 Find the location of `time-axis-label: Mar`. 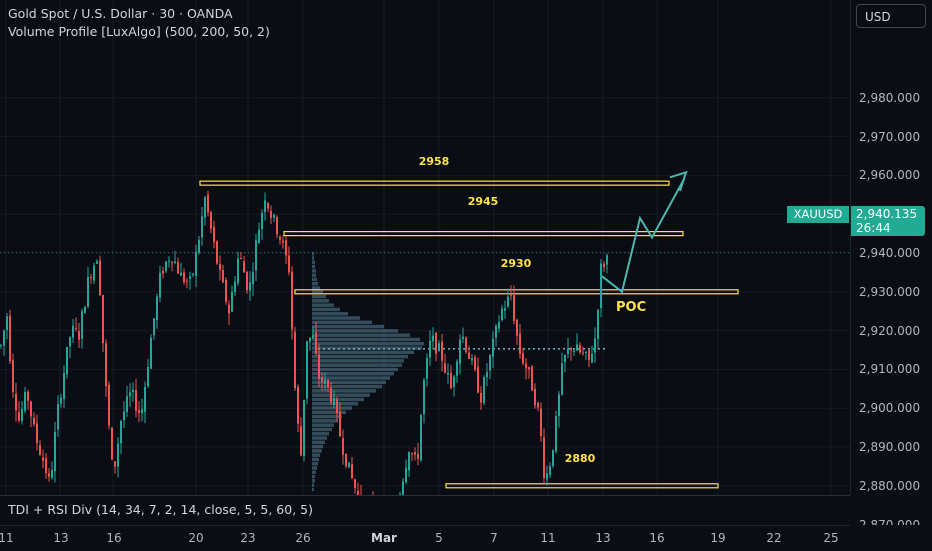

time-axis-label: Mar is located at coordinates (384, 538).